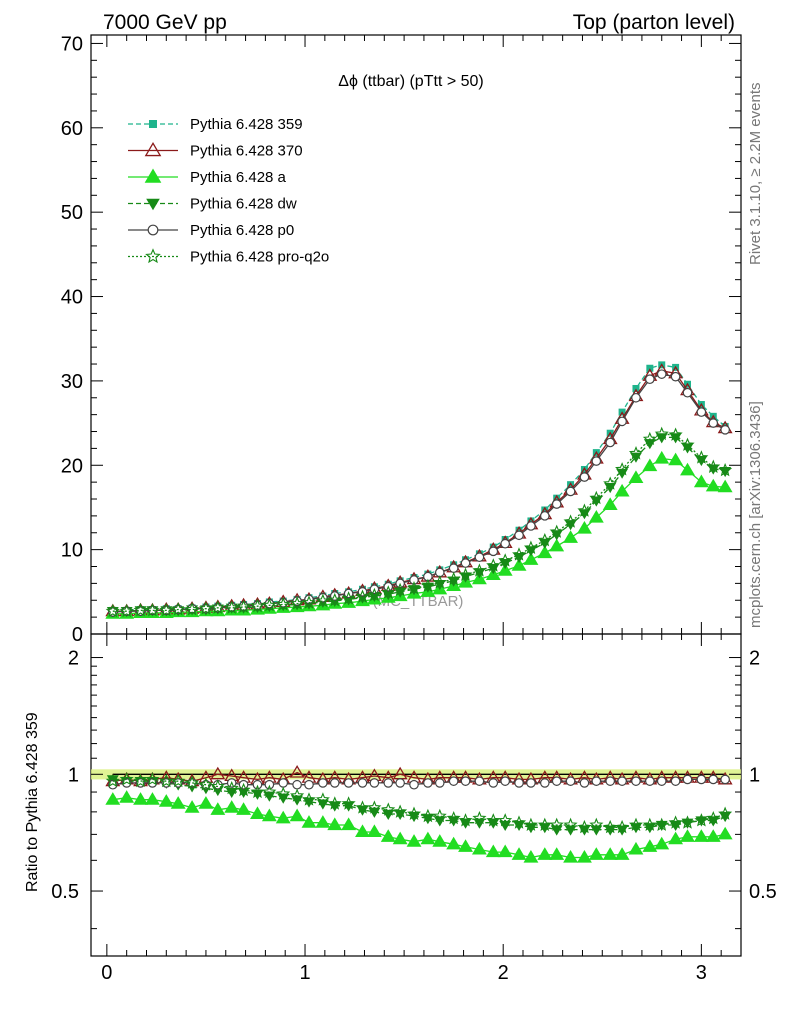 Image resolution: width=786 pixels, height=1024 pixels. I want to click on legend-item-pythia-6-428-dw: Pythia 6.428 dw, so click(212, 204).